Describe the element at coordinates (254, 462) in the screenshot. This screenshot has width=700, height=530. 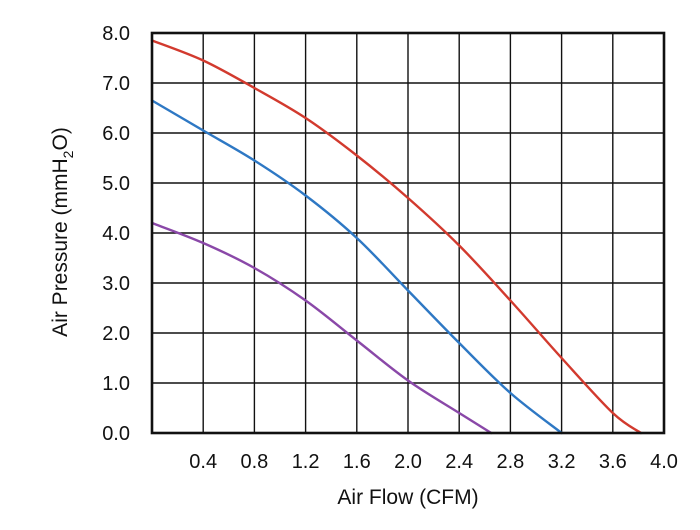
I see `x-tick-label: 0.8` at that location.